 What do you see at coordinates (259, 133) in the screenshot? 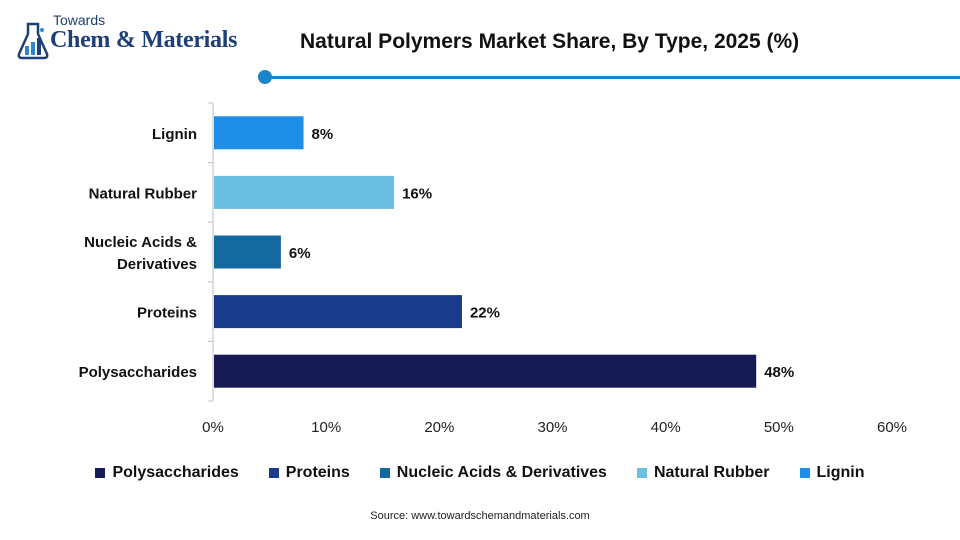
I see `bar-lignin` at bounding box center [259, 133].